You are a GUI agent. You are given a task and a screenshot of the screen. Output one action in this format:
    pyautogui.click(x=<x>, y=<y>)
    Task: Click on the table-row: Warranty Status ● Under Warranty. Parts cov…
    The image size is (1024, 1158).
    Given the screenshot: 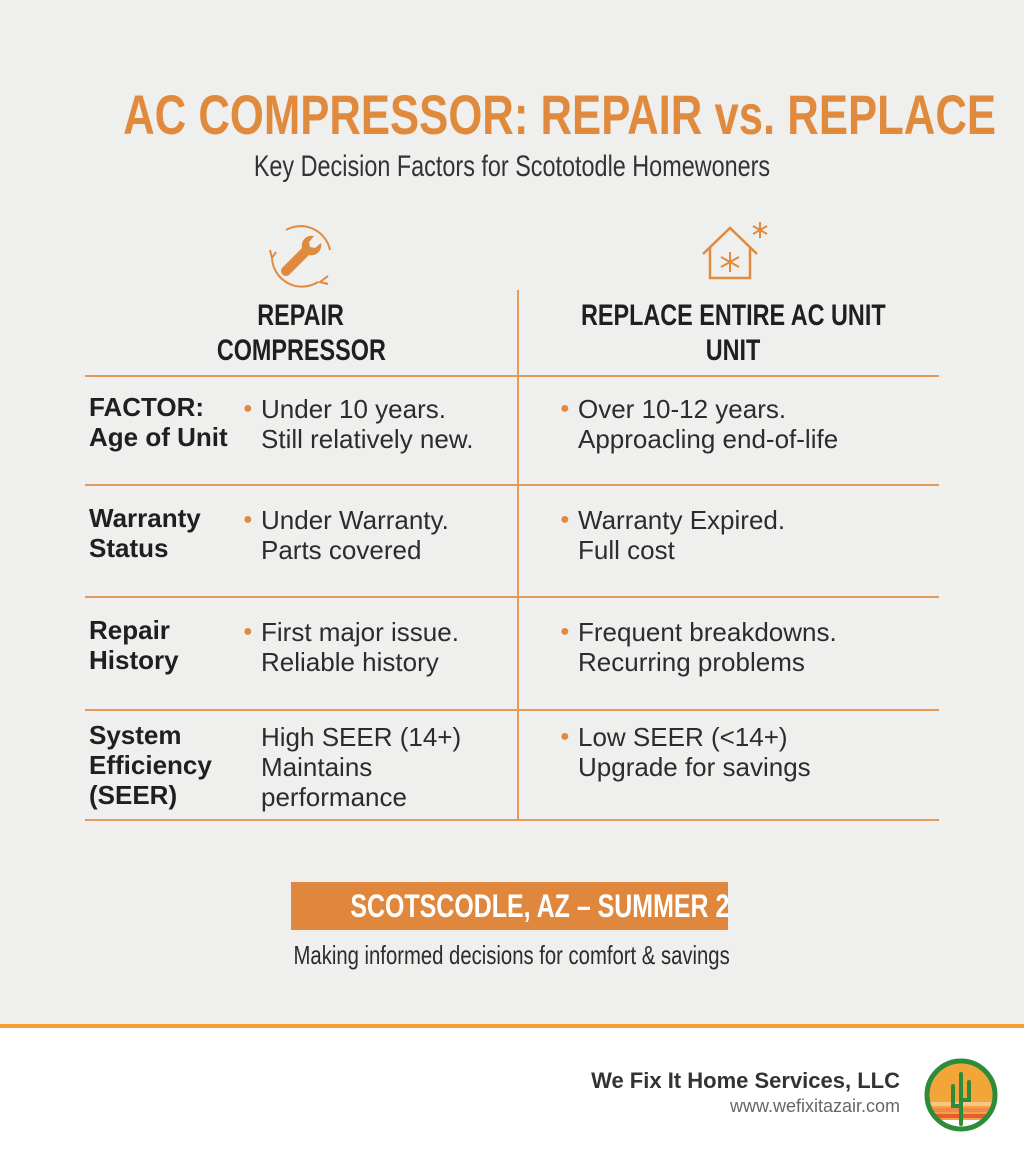 What is the action you would take?
    pyautogui.click(x=512, y=557)
    